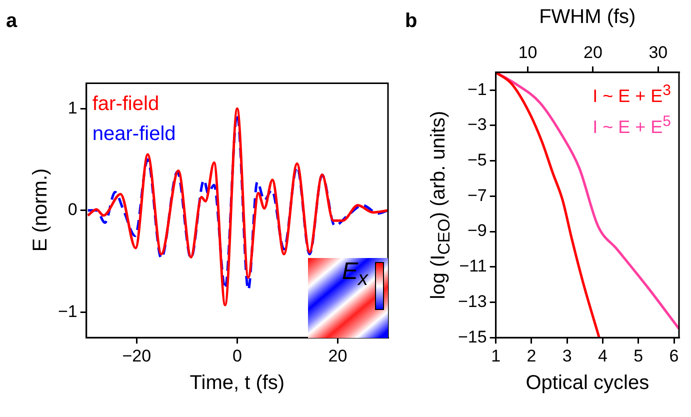  Describe the element at coordinates (588, 383) in the screenshot. I see `x-axis-title: Optical cycles` at that location.